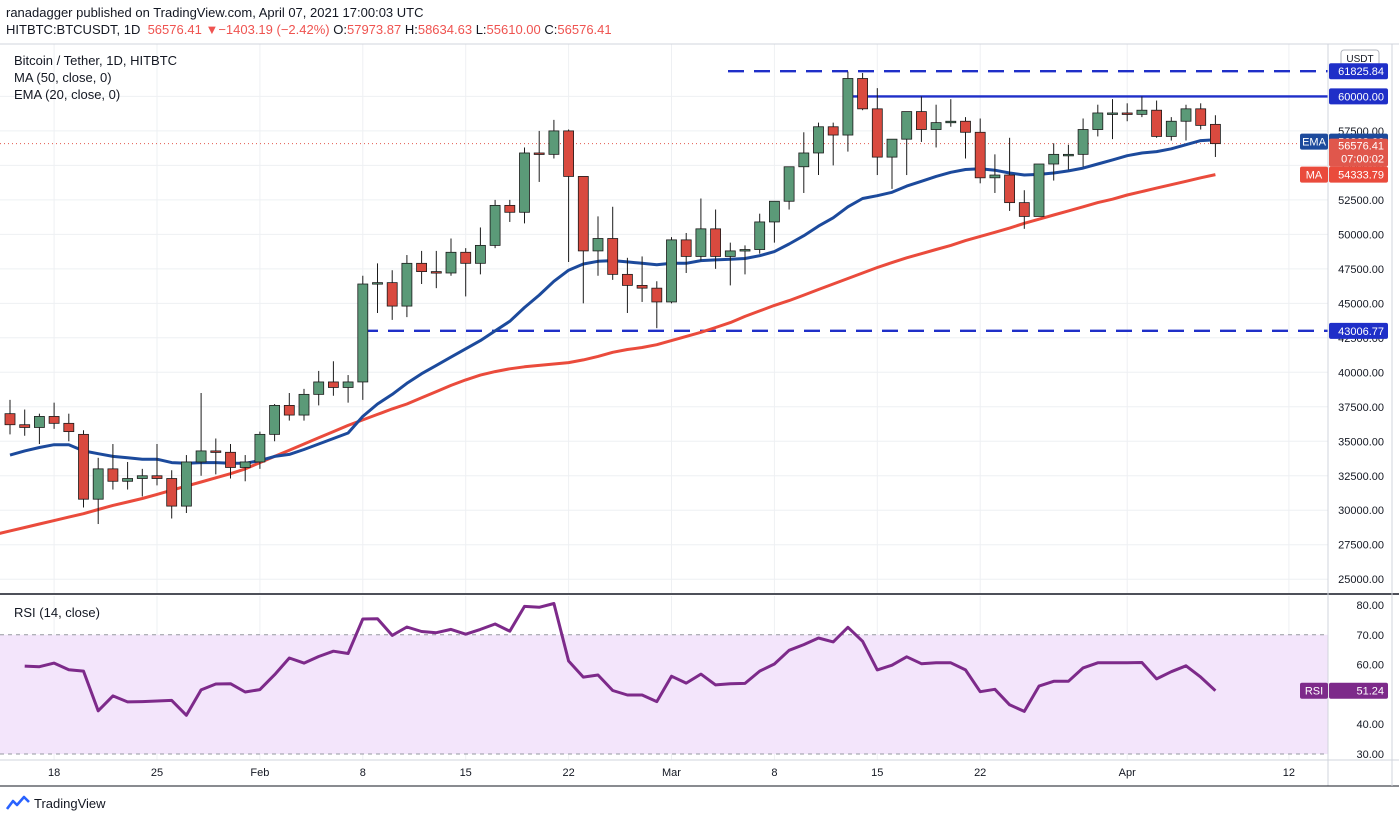  I want to click on rsi-y-tick-label: 30.00, so click(1370, 755).